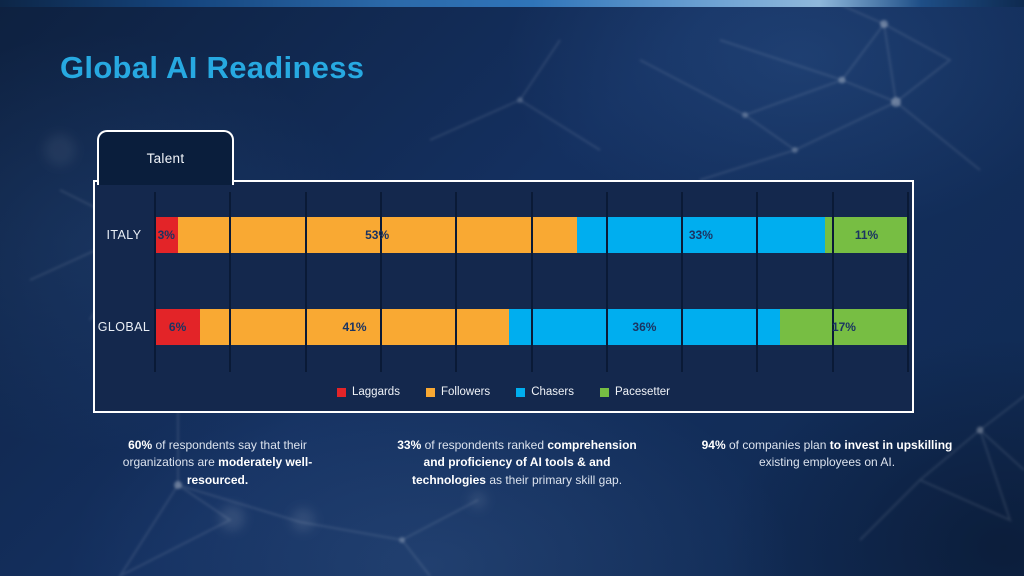 This screenshot has width=1024, height=576. Describe the element at coordinates (827, 462) in the screenshot. I see `callout-text: existing employees on AI.` at that location.